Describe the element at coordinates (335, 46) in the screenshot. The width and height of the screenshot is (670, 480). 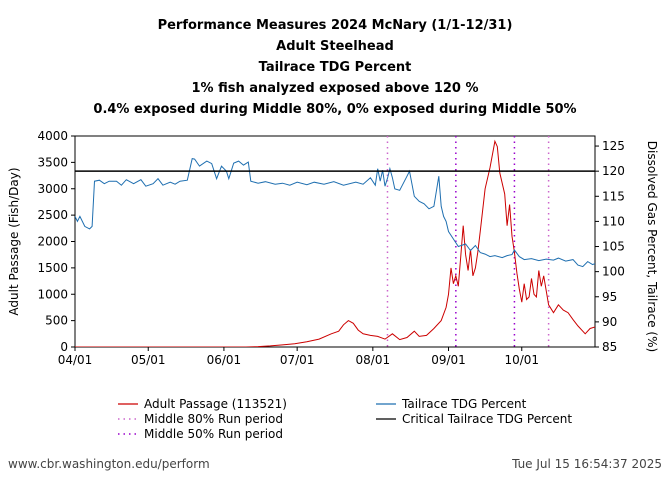
I see `chart-title-line: Adult Steelhead` at that location.